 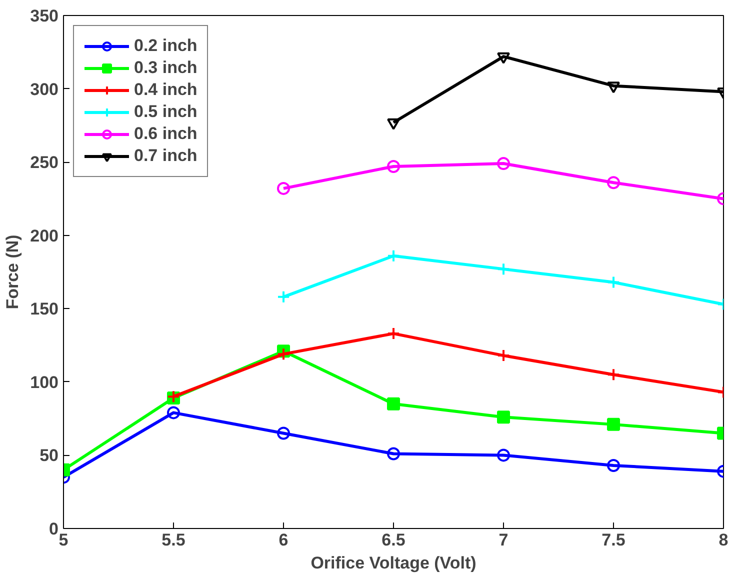 What do you see at coordinates (283, 540) in the screenshot?
I see `x-tick-label: 6` at bounding box center [283, 540].